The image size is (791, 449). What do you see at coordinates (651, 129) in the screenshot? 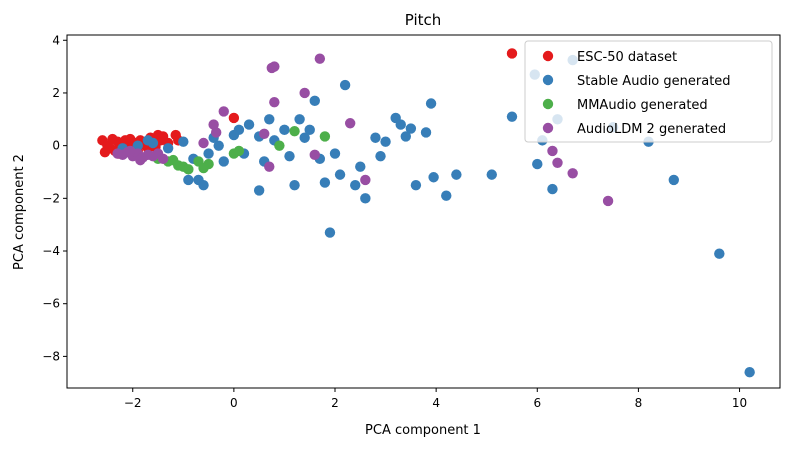
I see `legend-label: AudioLDM 2 generated` at bounding box center [651, 129].